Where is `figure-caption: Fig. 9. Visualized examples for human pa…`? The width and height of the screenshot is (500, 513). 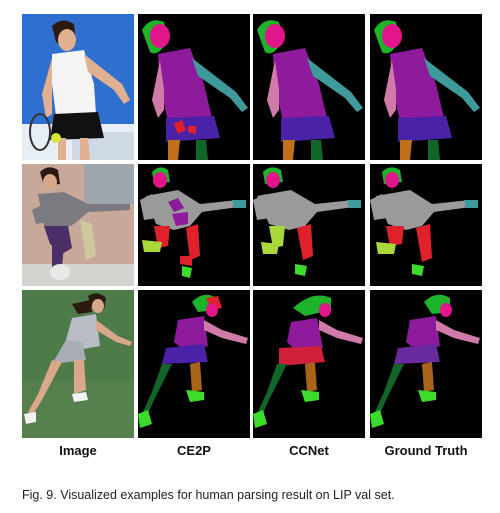 figure-caption: Fig. 9. Visualized examples for human pa… is located at coordinates (208, 495).